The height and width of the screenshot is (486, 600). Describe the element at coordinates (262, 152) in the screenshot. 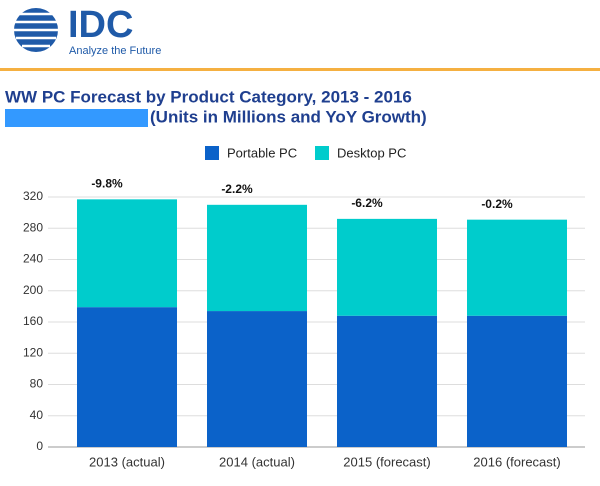

I see `legend-label: Portable PC` at that location.